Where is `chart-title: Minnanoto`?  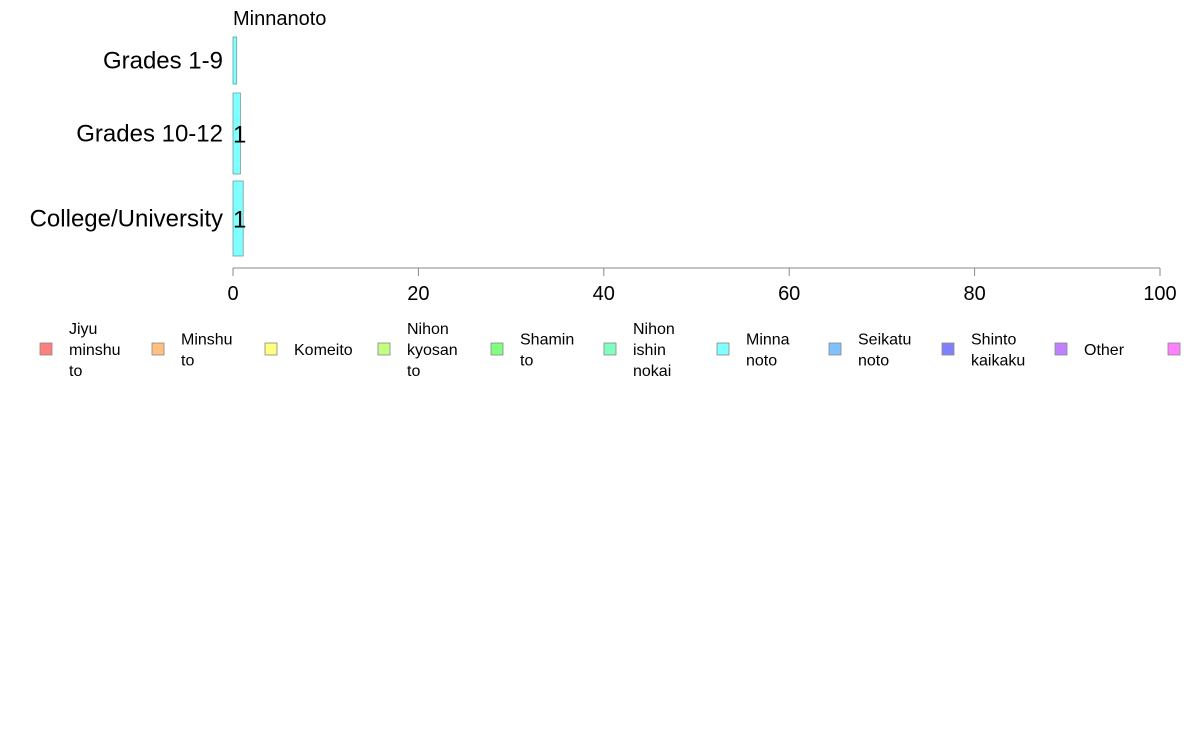
chart-title: Minnanoto is located at coordinates (279, 19).